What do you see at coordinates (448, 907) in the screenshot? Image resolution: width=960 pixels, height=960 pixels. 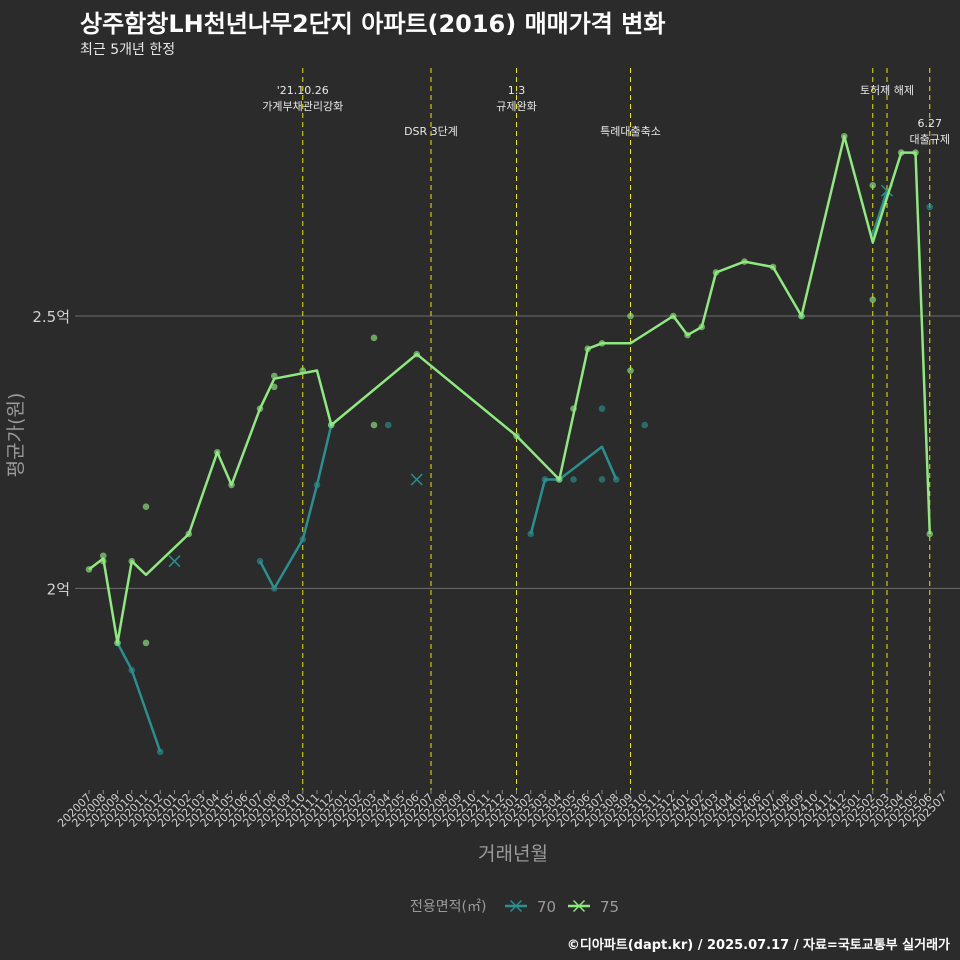 I see `legend-title: 전용면적(㎡)` at bounding box center [448, 907].